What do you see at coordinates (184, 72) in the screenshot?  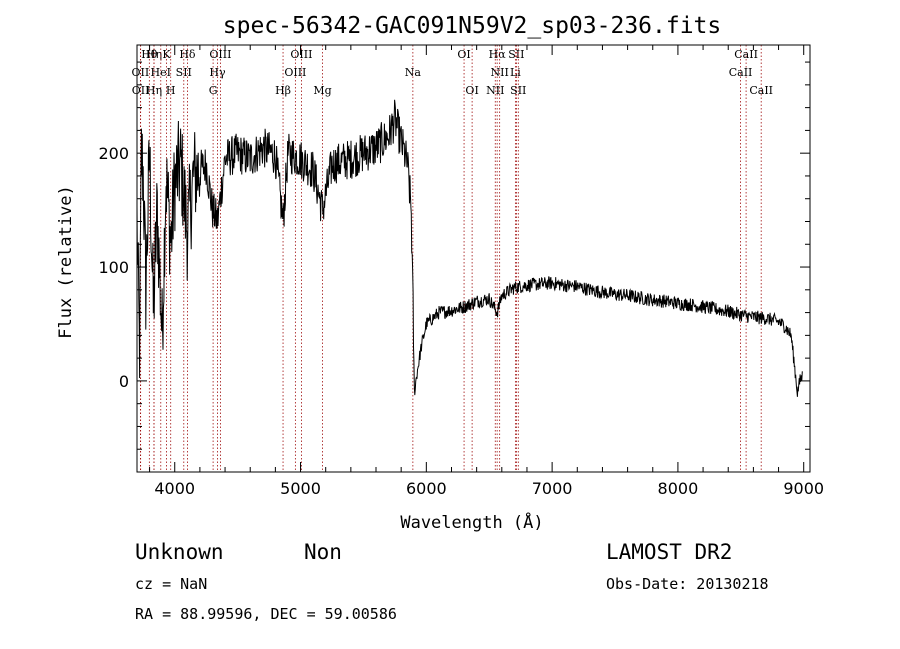 I see `line-label-12: SII` at bounding box center [184, 72].